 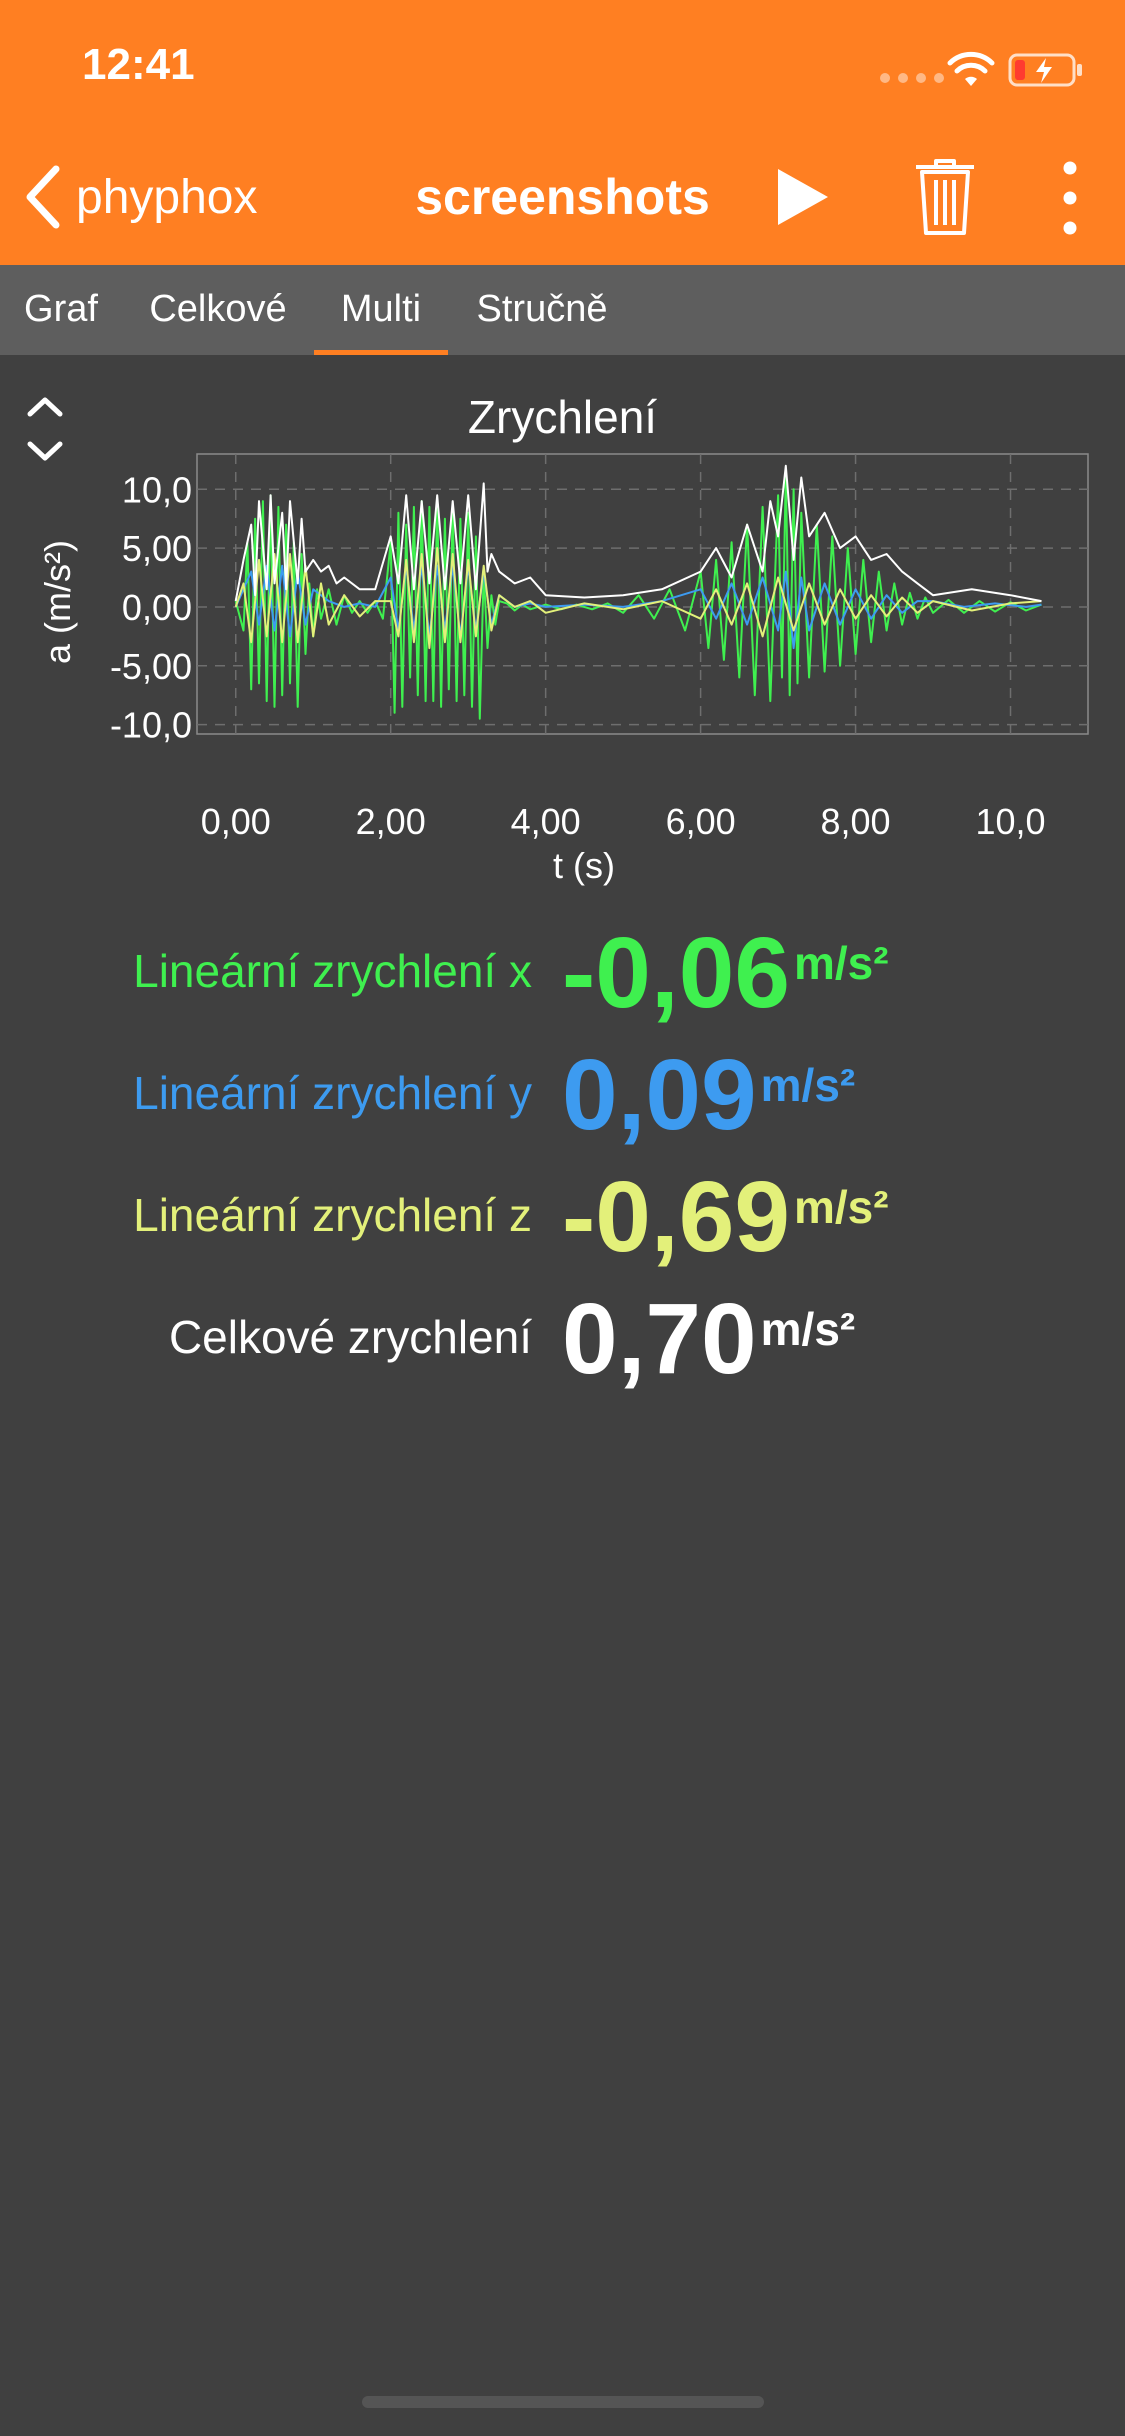 I want to click on trash-icon, so click(x=945, y=197).